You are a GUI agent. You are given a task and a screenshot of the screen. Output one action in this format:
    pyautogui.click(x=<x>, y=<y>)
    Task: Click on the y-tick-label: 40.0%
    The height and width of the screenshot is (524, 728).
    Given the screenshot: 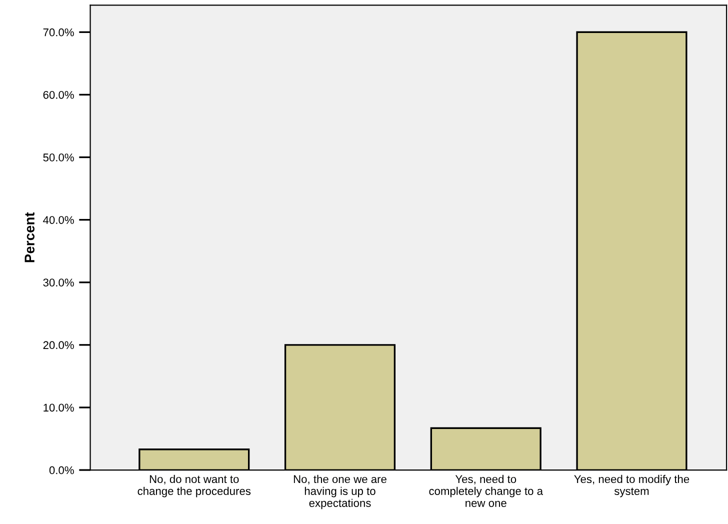 What is the action you would take?
    pyautogui.click(x=58, y=220)
    